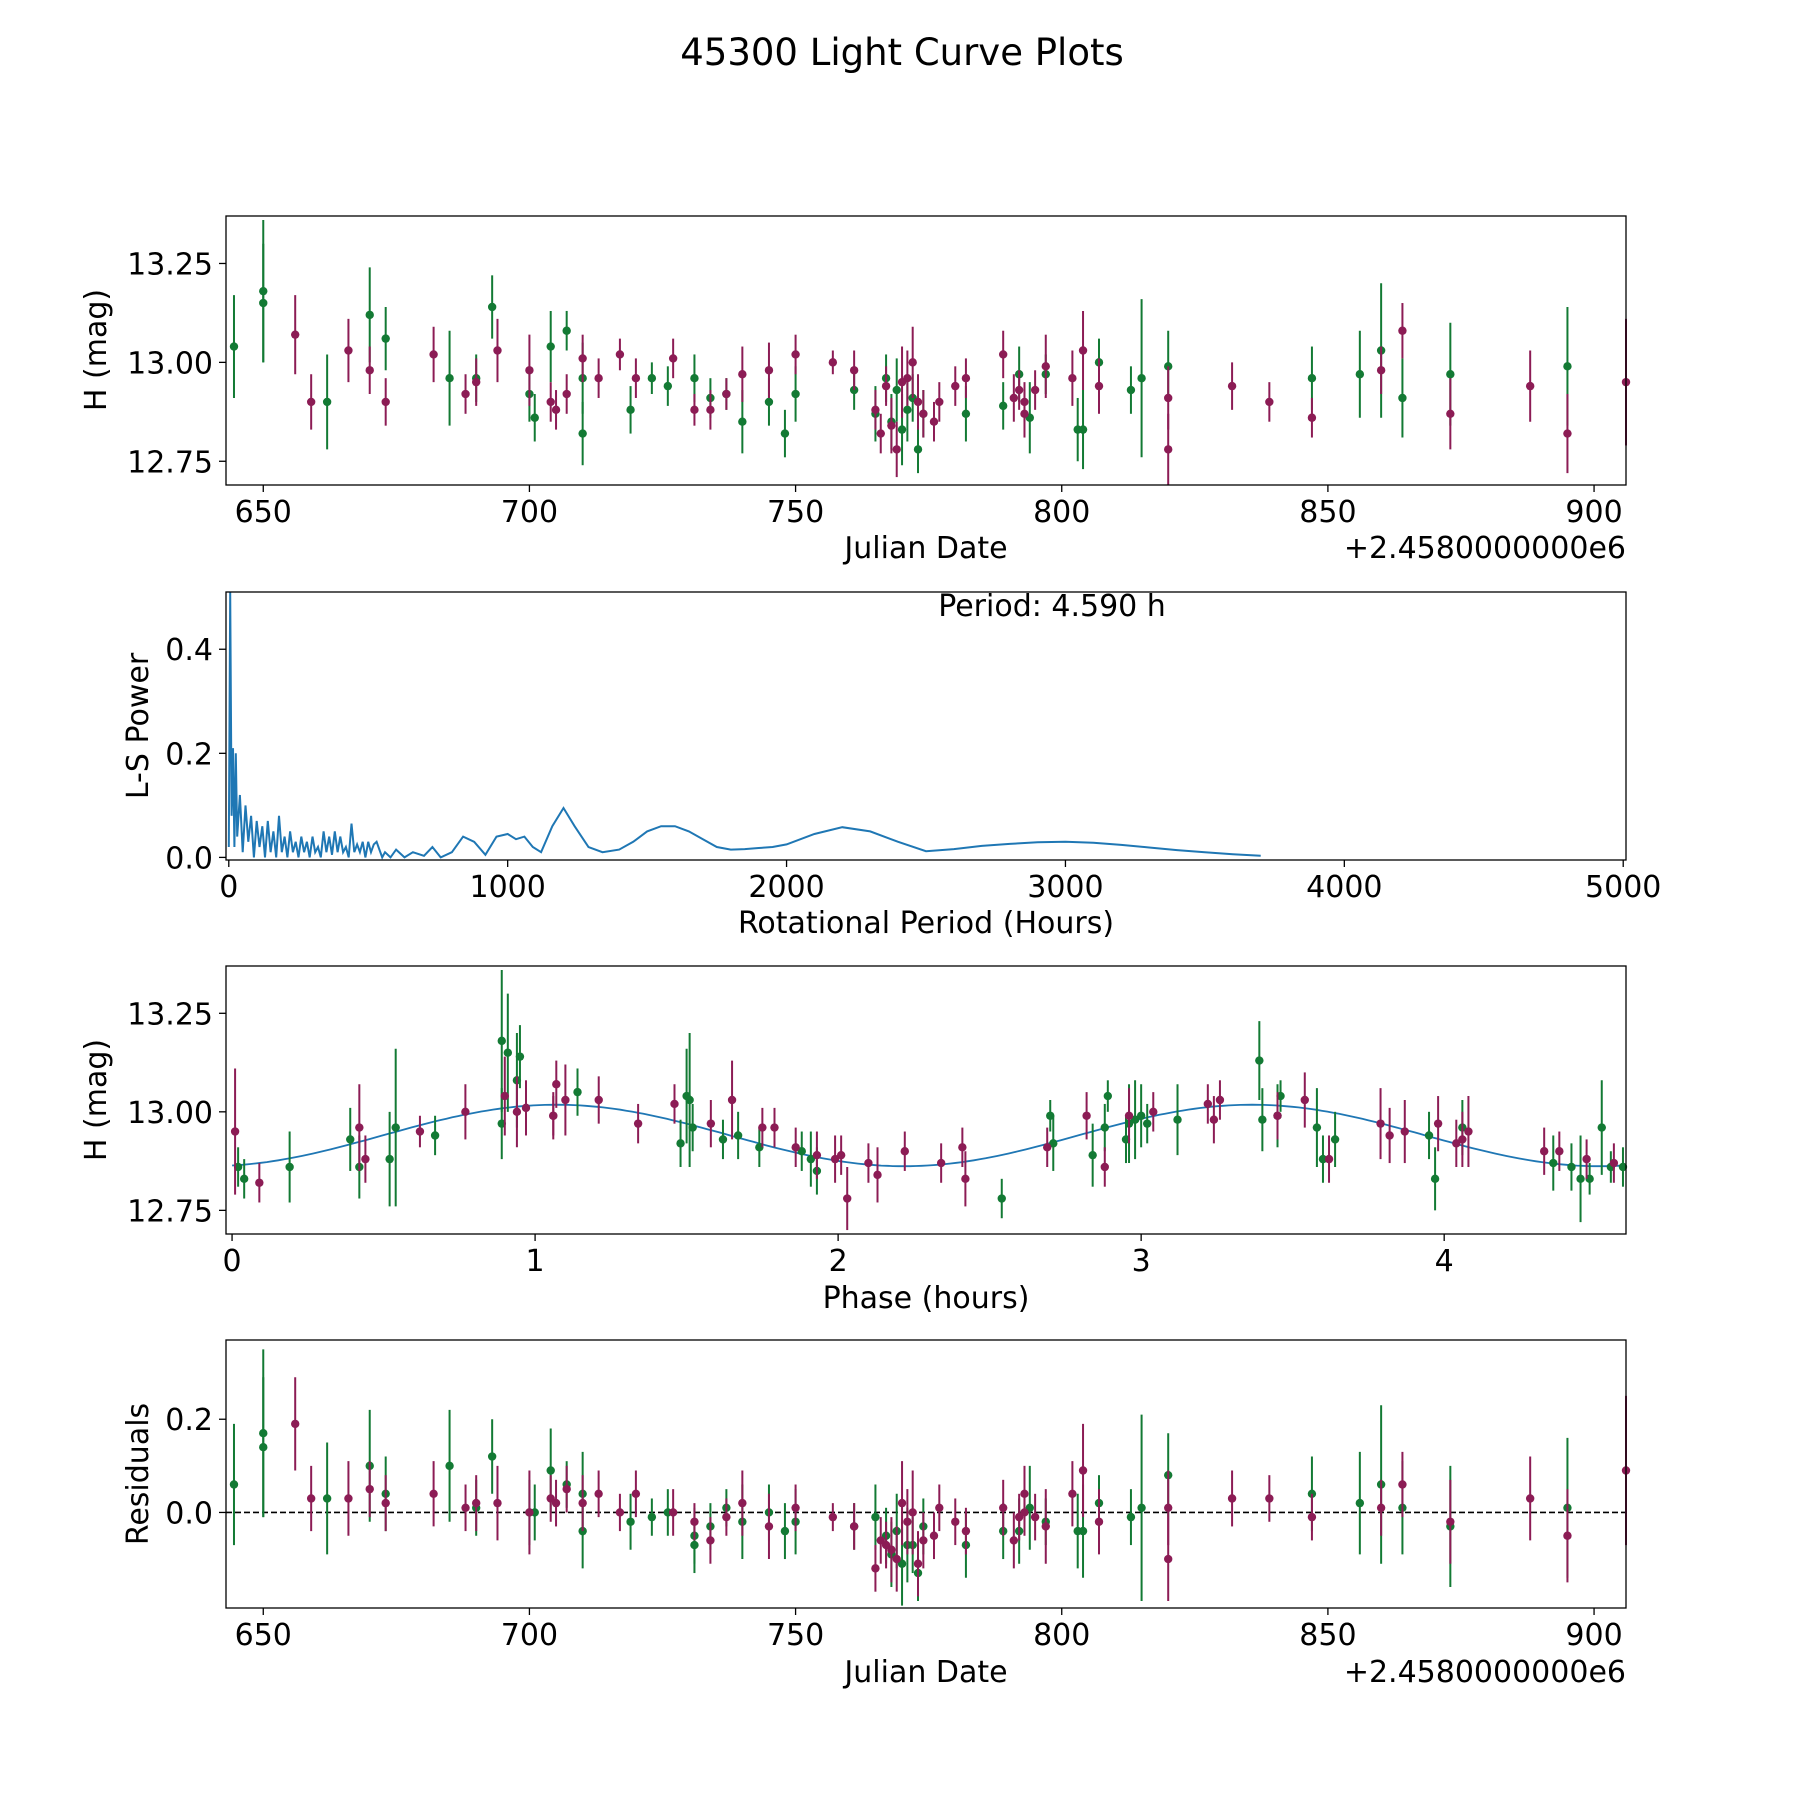  I want to click on phased-y-tick-label: 12.75, so click(170, 1211).